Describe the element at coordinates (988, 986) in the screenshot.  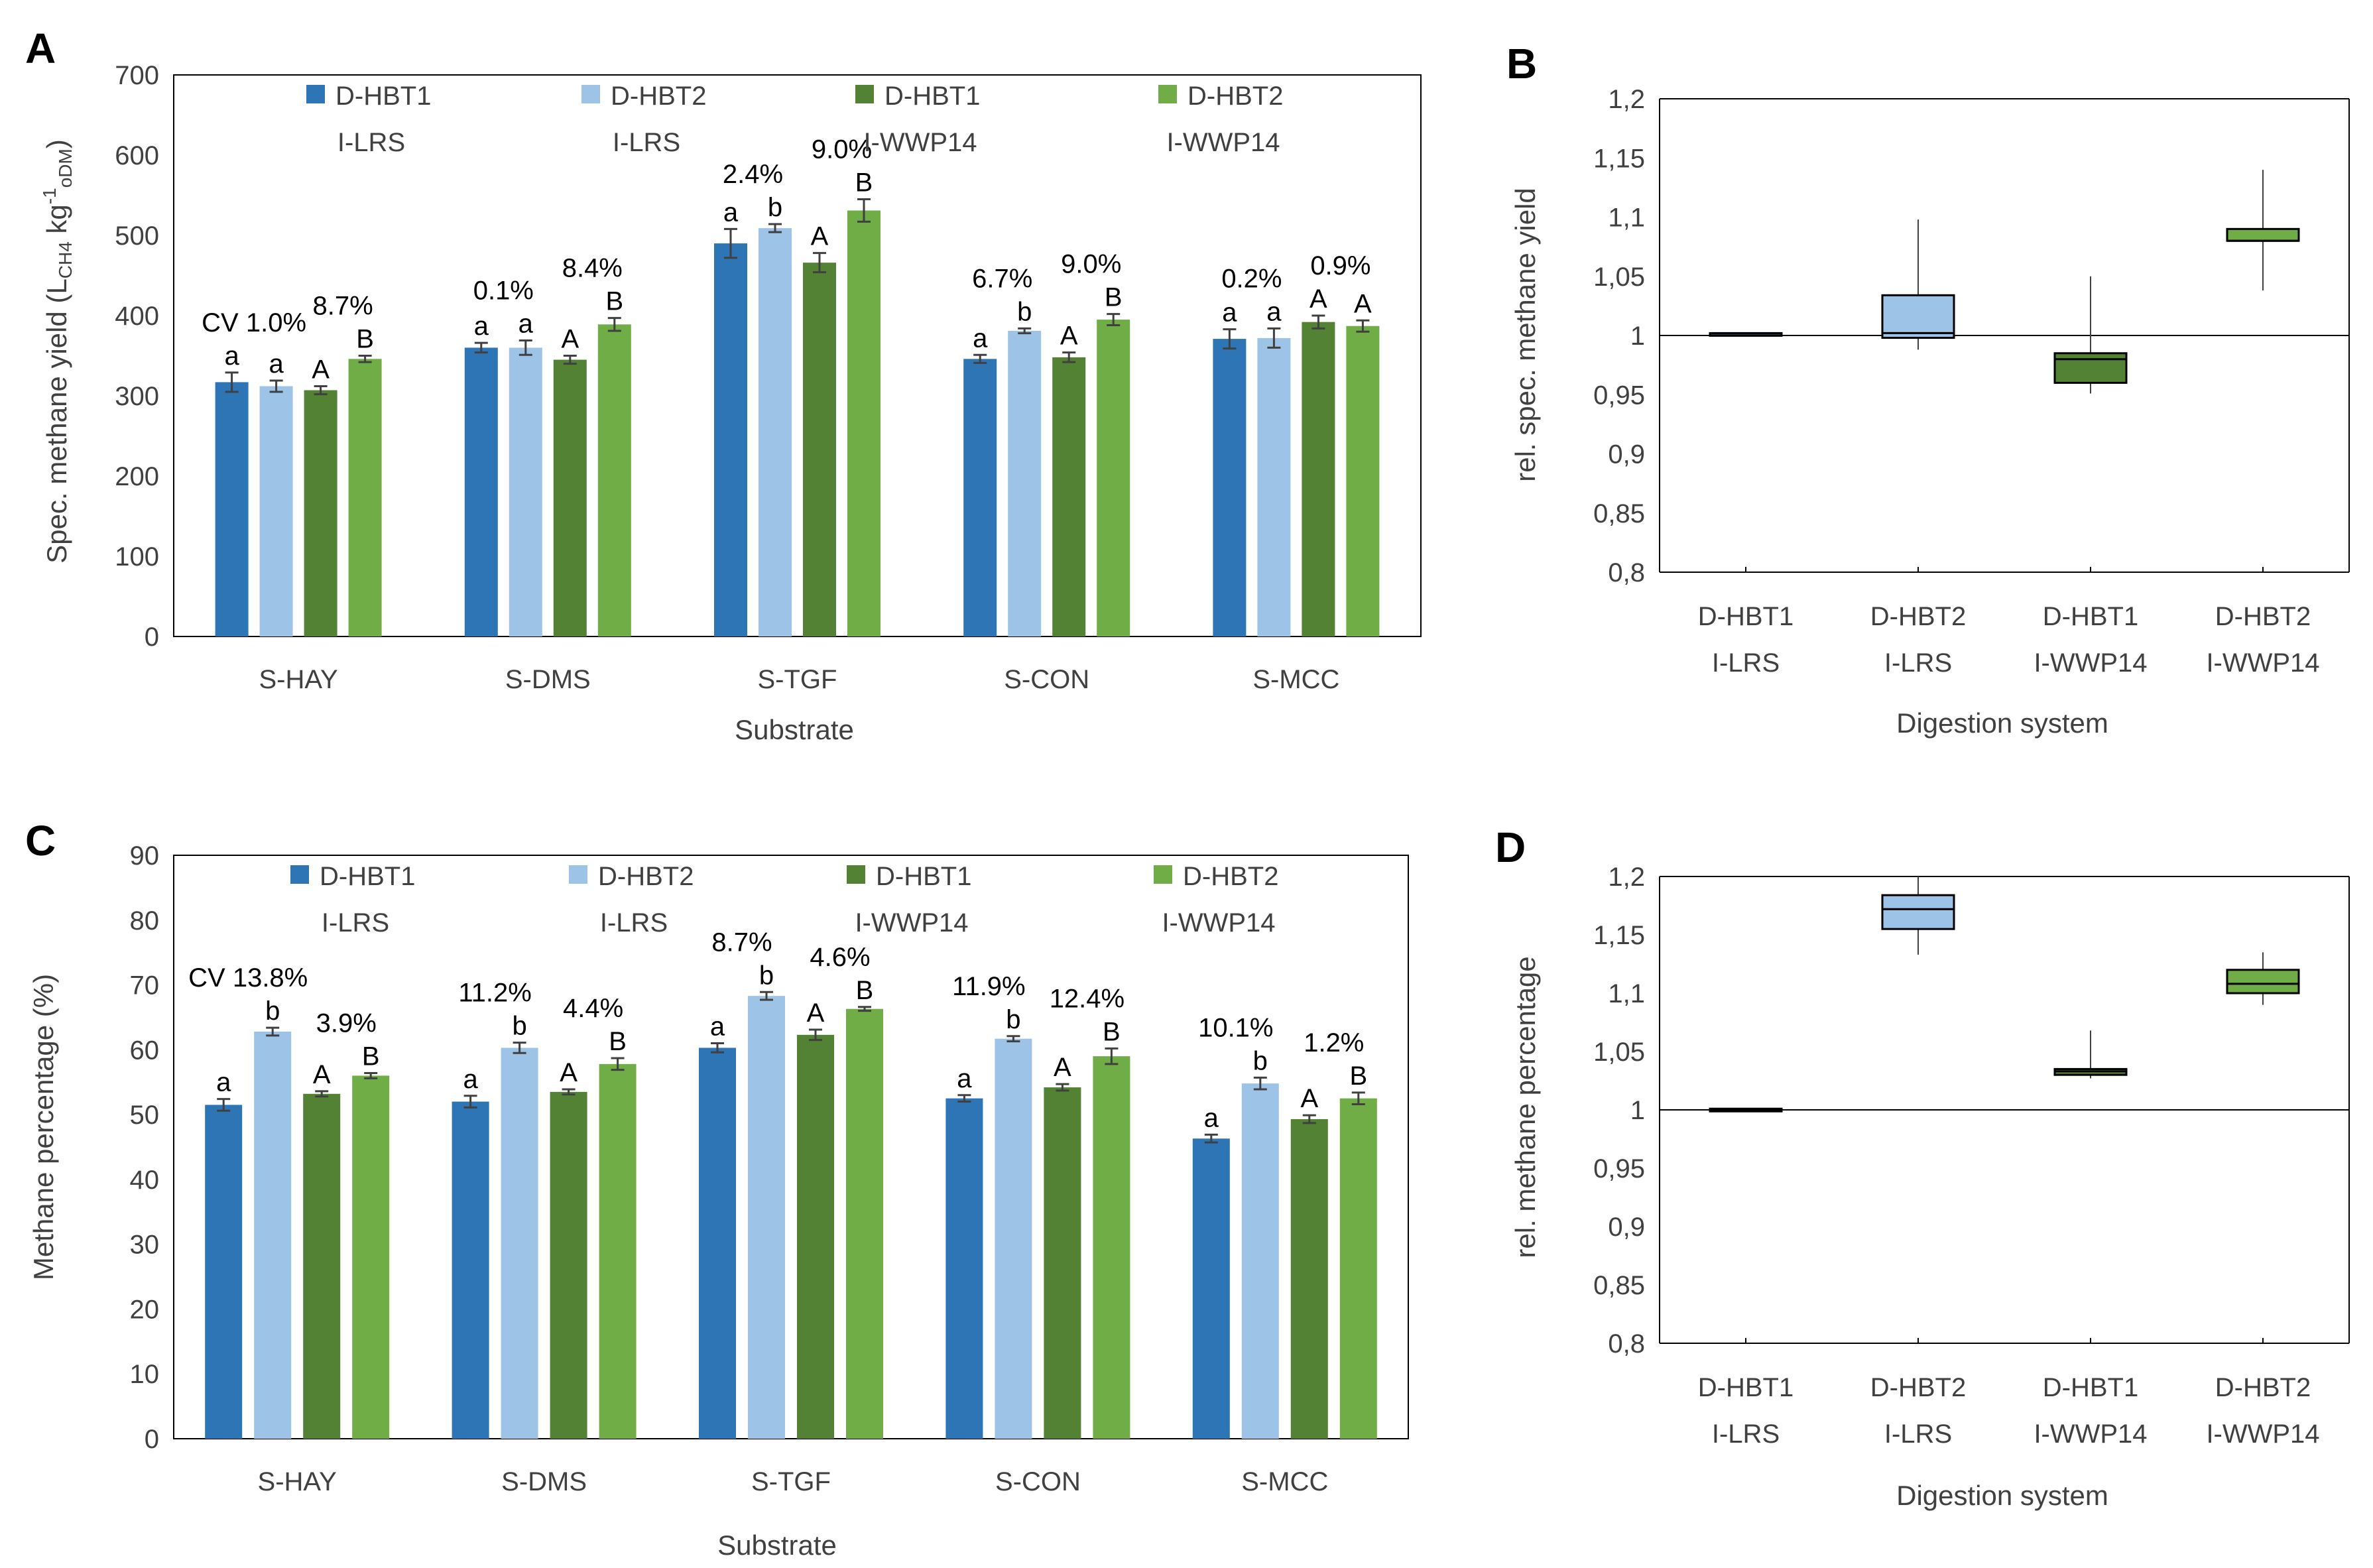
I see `cv-label: 11.9%` at that location.